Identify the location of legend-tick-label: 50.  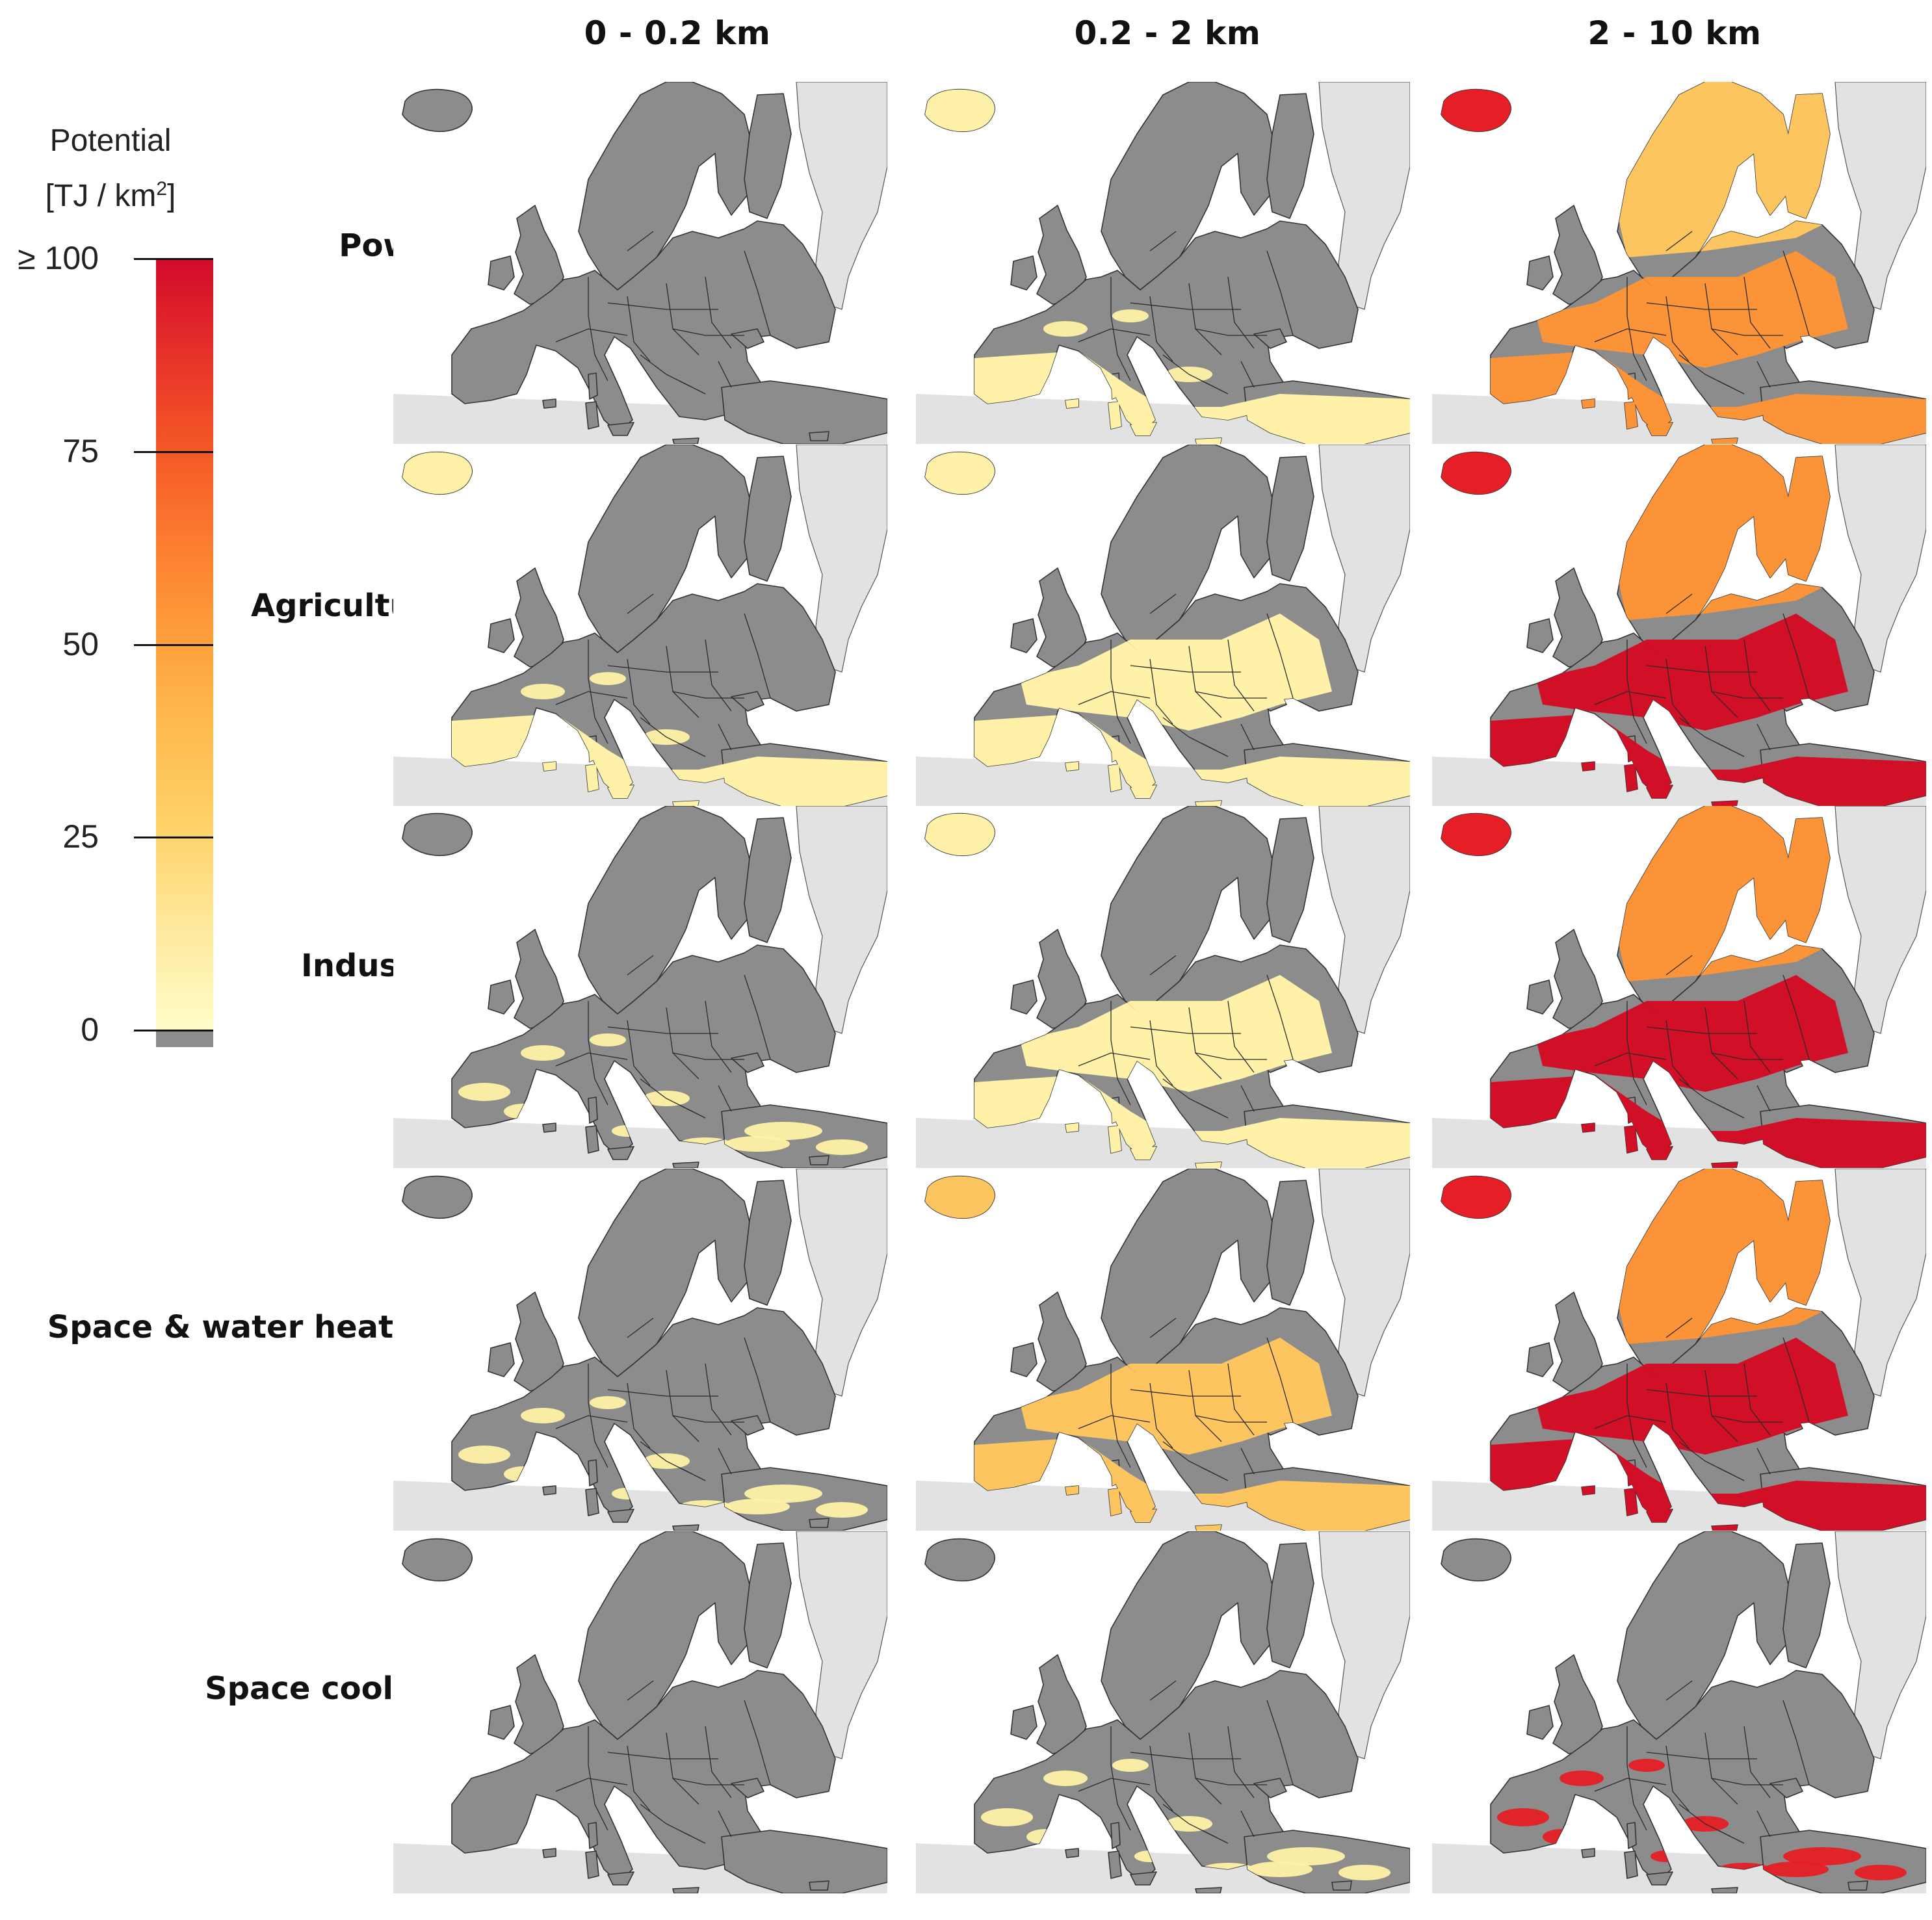
(80, 643).